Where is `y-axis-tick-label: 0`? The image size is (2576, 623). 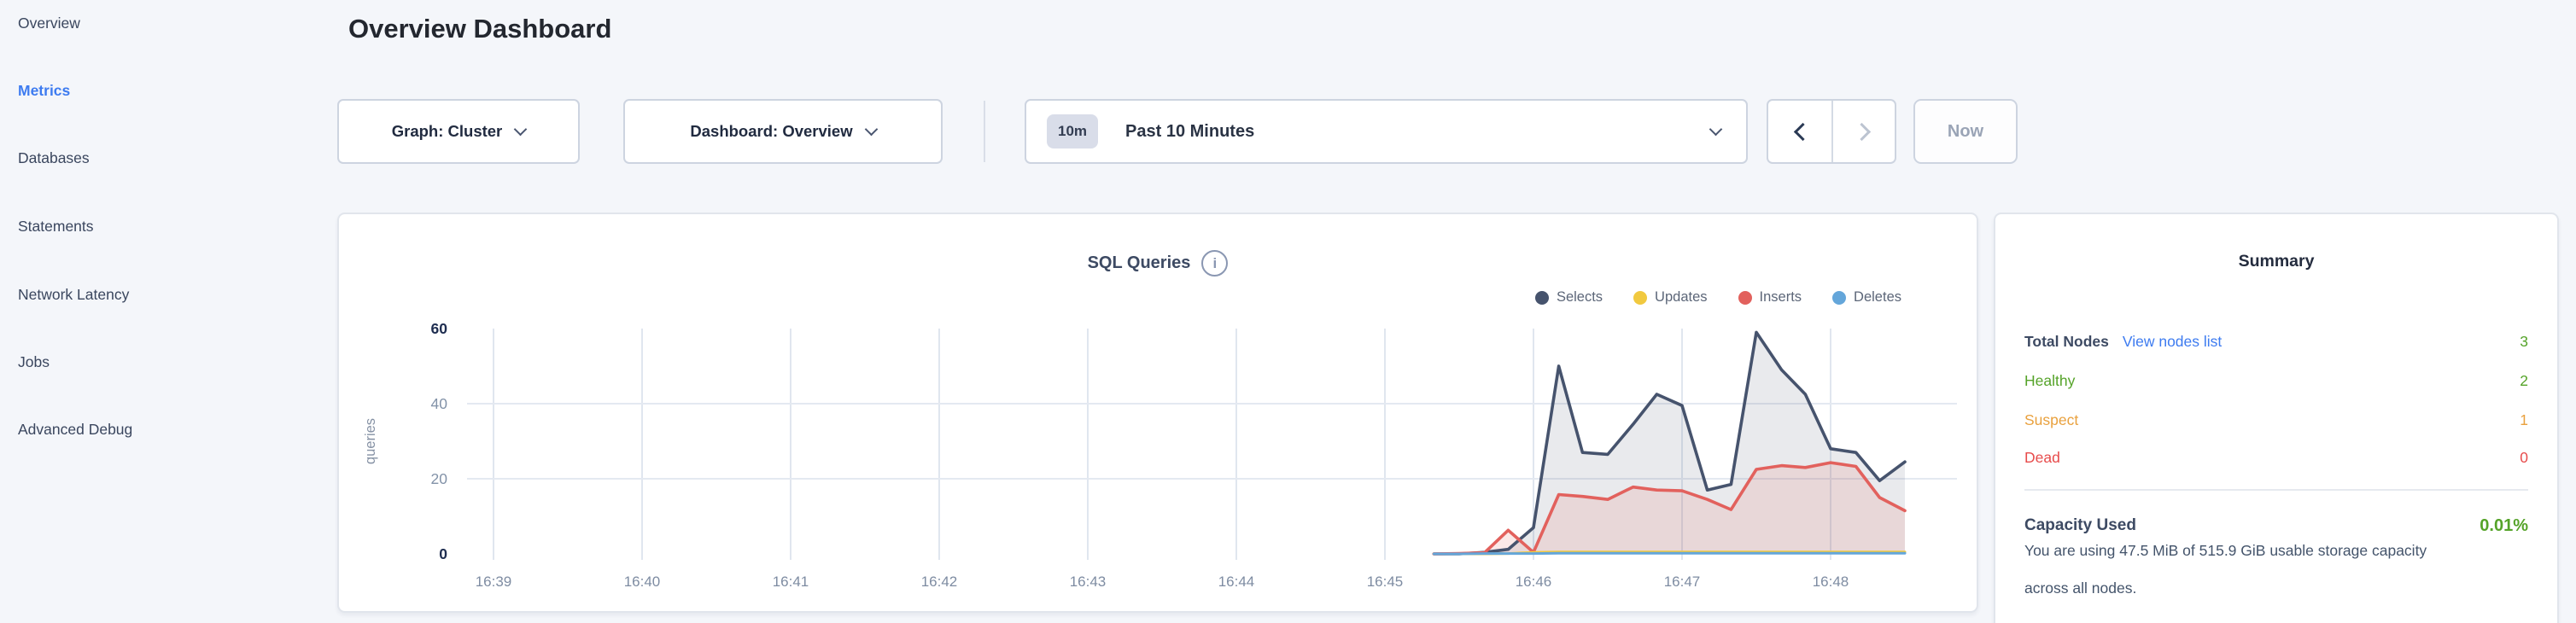 y-axis-tick-label: 0 is located at coordinates (443, 553).